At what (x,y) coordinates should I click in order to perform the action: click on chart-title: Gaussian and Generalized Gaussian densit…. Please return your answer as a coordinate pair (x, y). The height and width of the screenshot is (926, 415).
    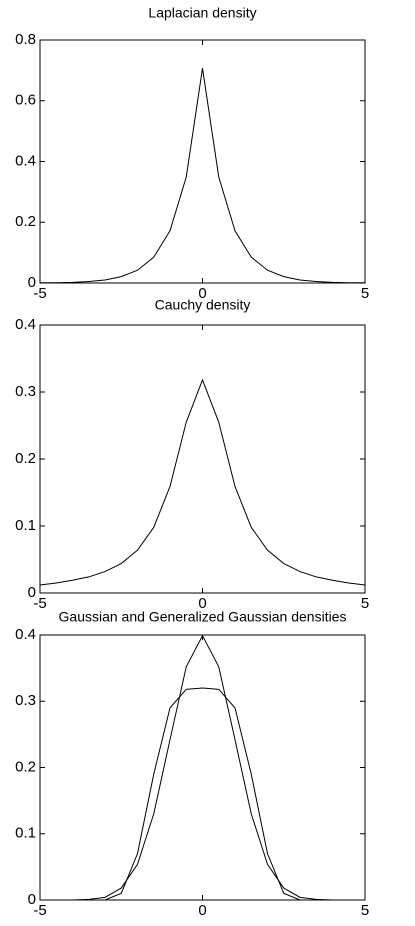
    Looking at the image, I should click on (203, 617).